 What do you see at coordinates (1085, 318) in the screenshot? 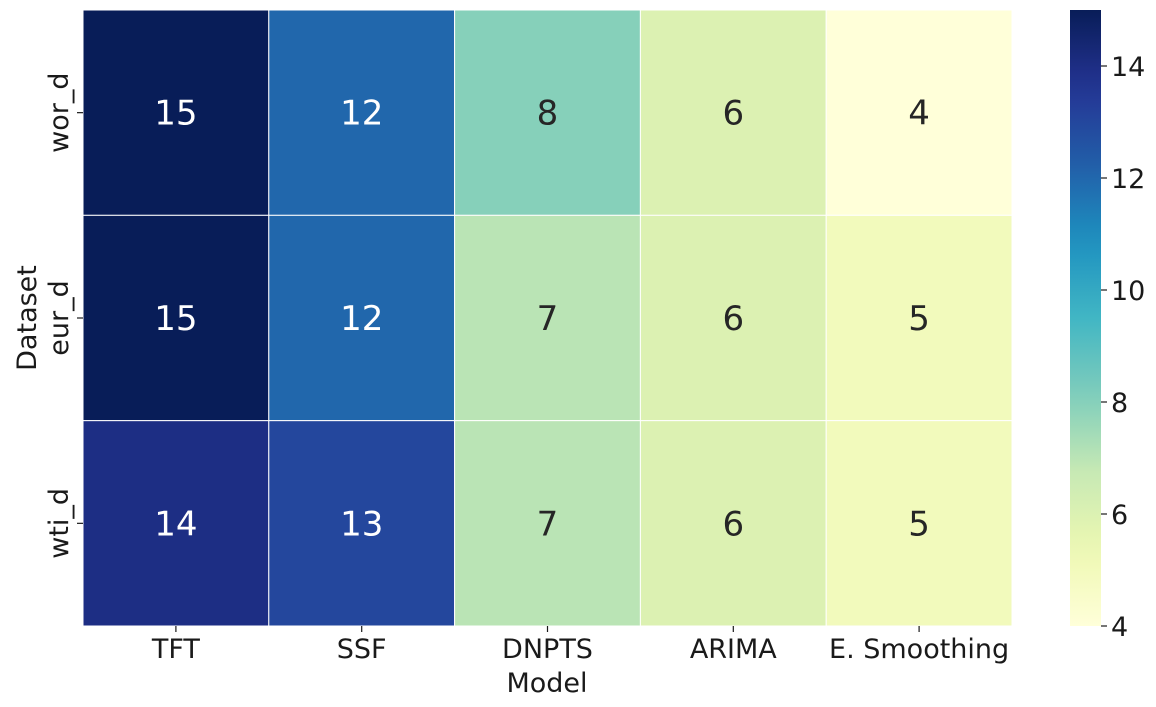
I see `colorbar-gradient` at bounding box center [1085, 318].